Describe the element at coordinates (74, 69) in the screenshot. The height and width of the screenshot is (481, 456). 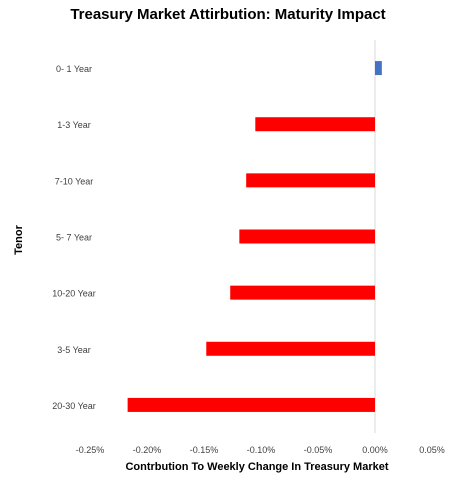
I see `category-label: 0- 1 Year` at that location.